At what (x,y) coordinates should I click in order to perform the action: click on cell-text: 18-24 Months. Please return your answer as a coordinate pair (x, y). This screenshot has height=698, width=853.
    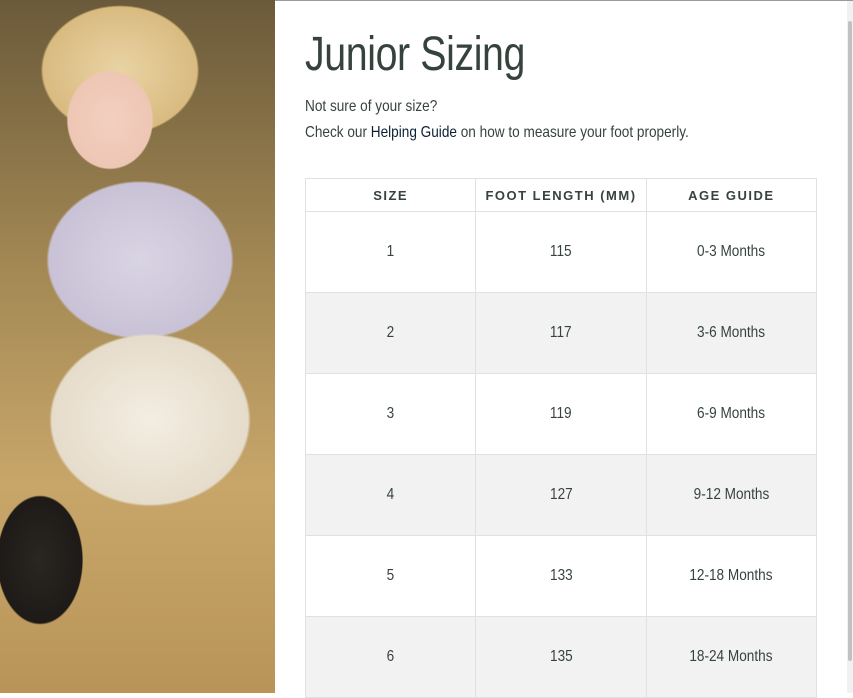
    Looking at the image, I should click on (731, 656).